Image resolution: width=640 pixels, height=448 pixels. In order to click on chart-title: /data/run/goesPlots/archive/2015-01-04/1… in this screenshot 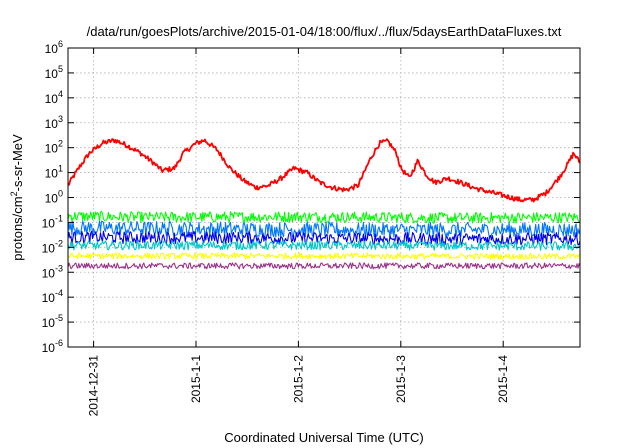, I will do `click(324, 31)`.